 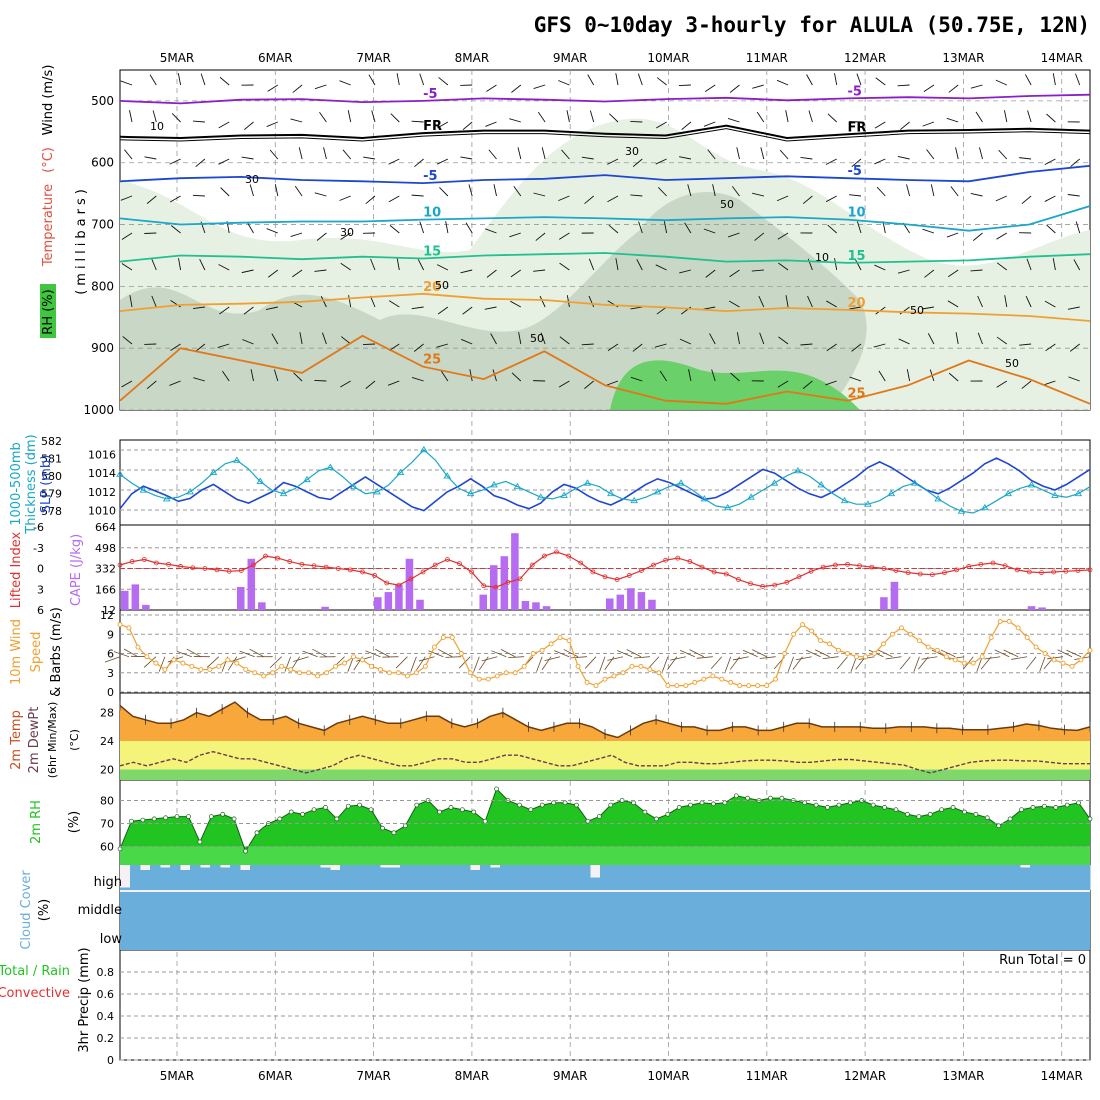 What do you see at coordinates (35, 993) in the screenshot?
I see `precip-convective-label: Convective` at bounding box center [35, 993].